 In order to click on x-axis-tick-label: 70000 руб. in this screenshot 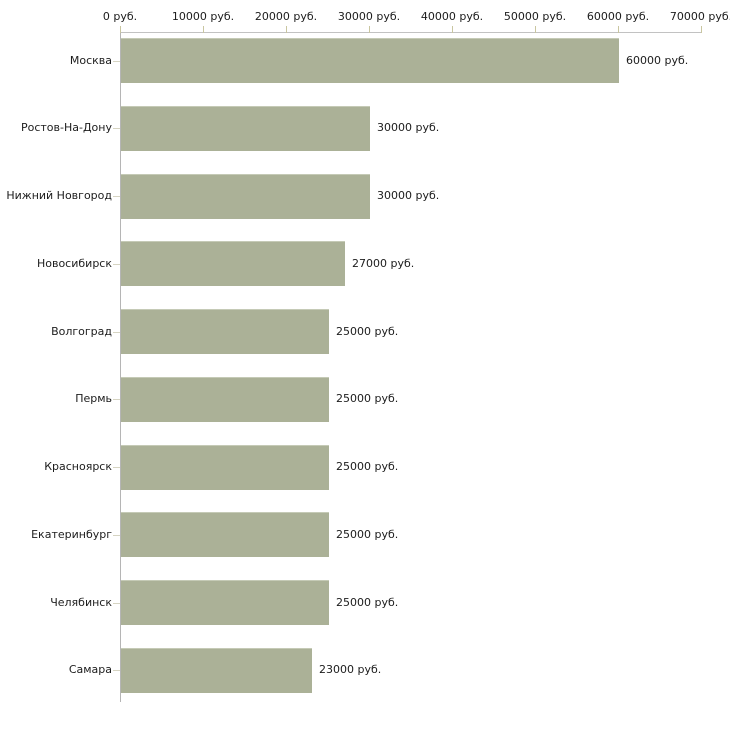, I will do `click(699, 16)`.